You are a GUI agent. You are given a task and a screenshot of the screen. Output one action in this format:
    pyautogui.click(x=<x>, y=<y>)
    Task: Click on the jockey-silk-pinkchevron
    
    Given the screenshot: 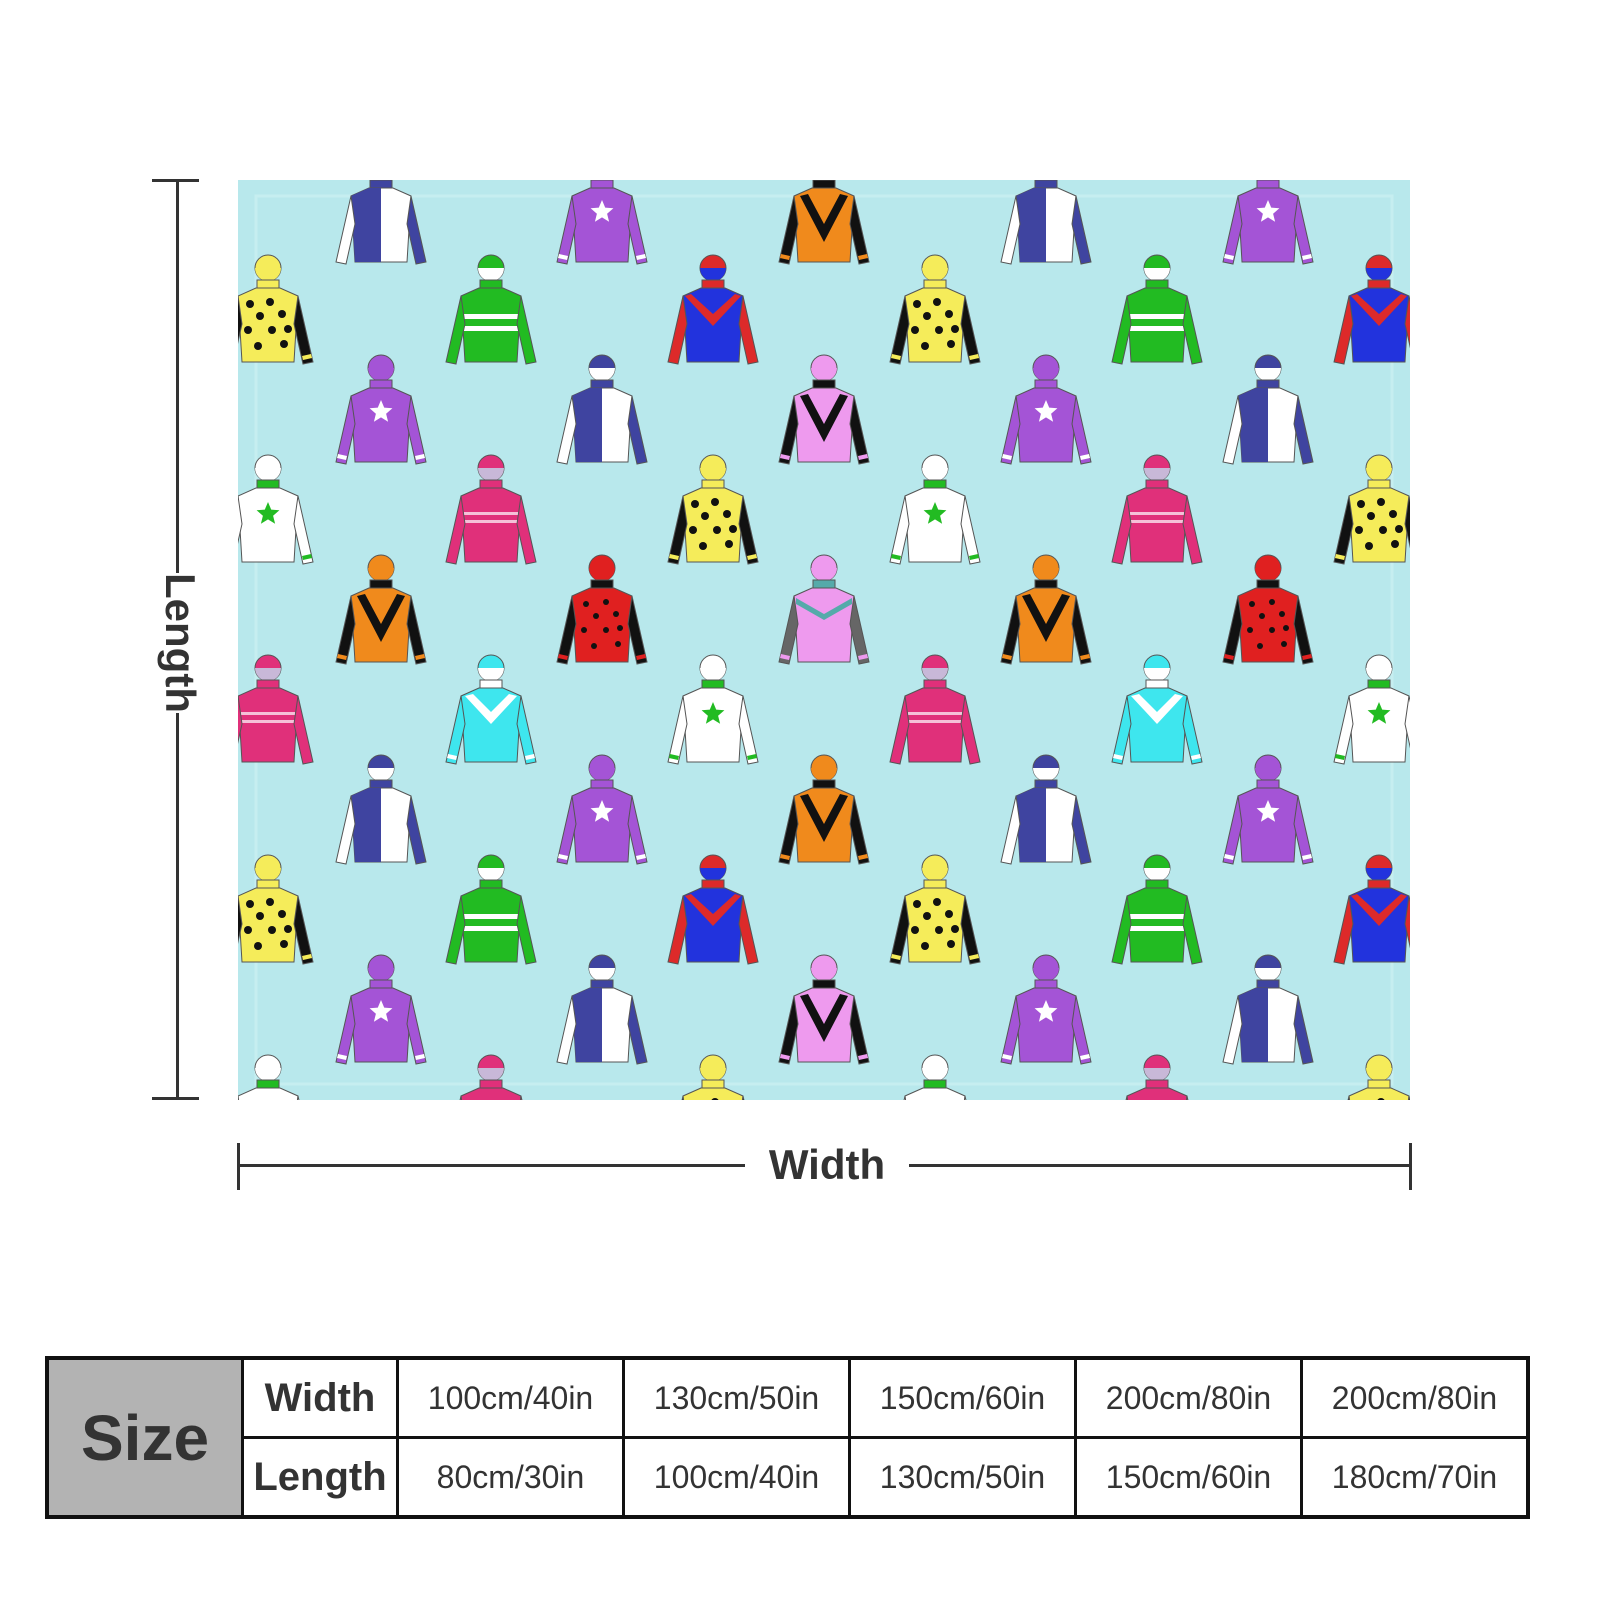 What is the action you would take?
    pyautogui.click(x=824, y=609)
    